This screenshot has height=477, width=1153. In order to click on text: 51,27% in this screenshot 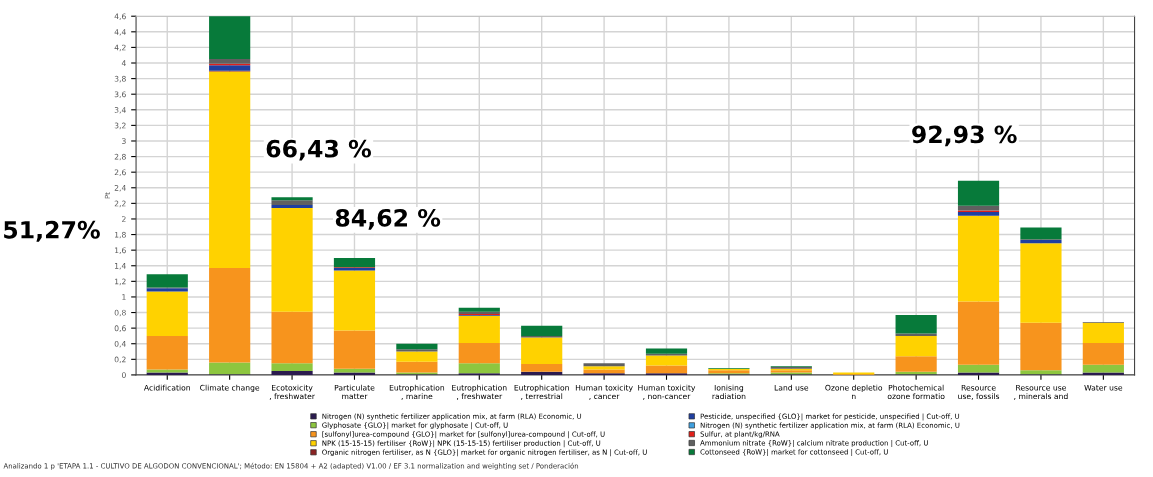, I will do `click(52, 231)`.